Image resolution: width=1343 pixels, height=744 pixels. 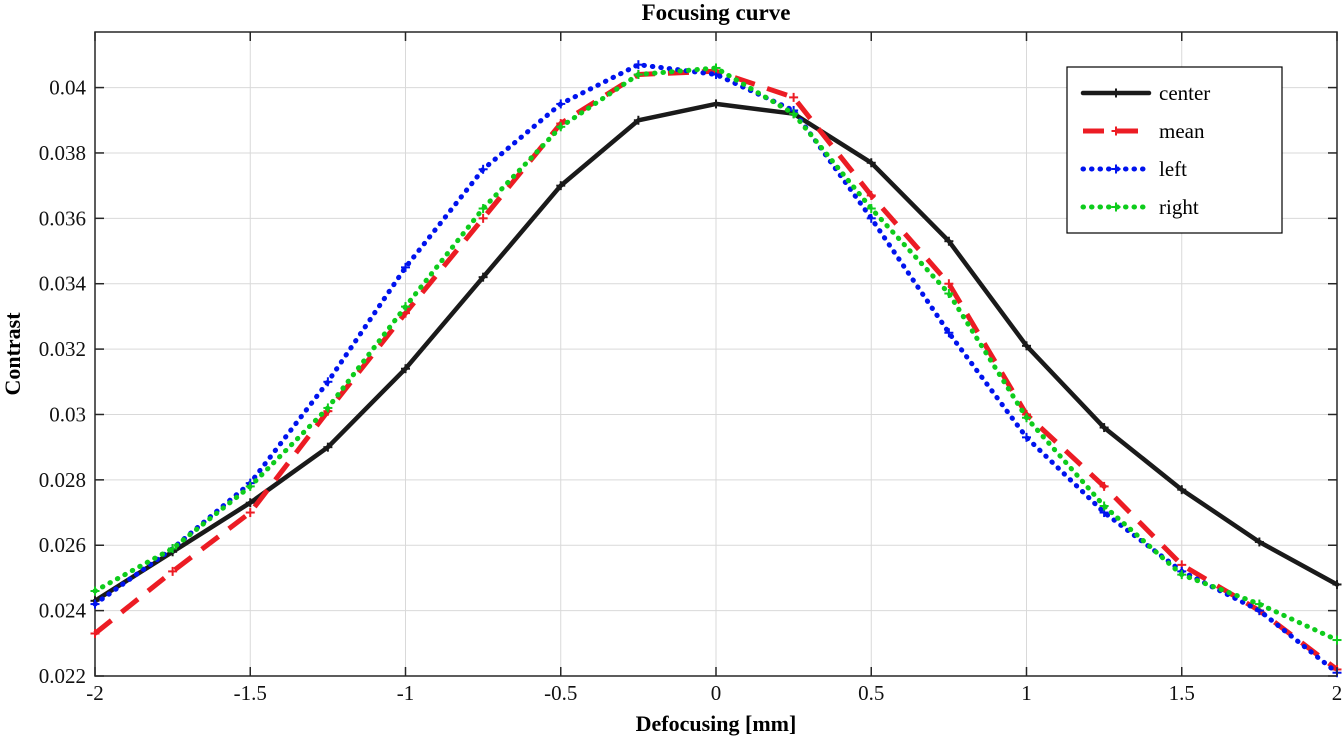 What do you see at coordinates (871, 693) in the screenshot?
I see `x-tick-label: 0.5` at bounding box center [871, 693].